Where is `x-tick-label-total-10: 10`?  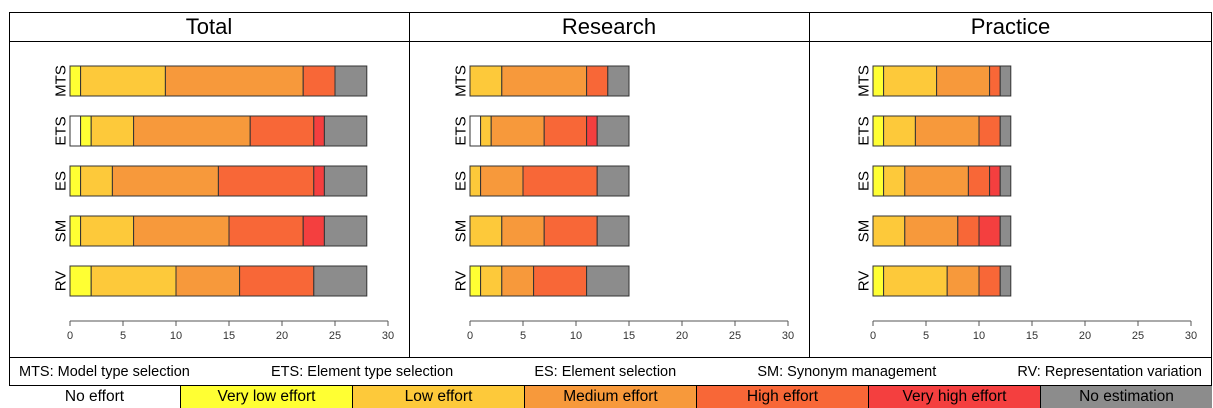 x-tick-label-total-10: 10 is located at coordinates (176, 336).